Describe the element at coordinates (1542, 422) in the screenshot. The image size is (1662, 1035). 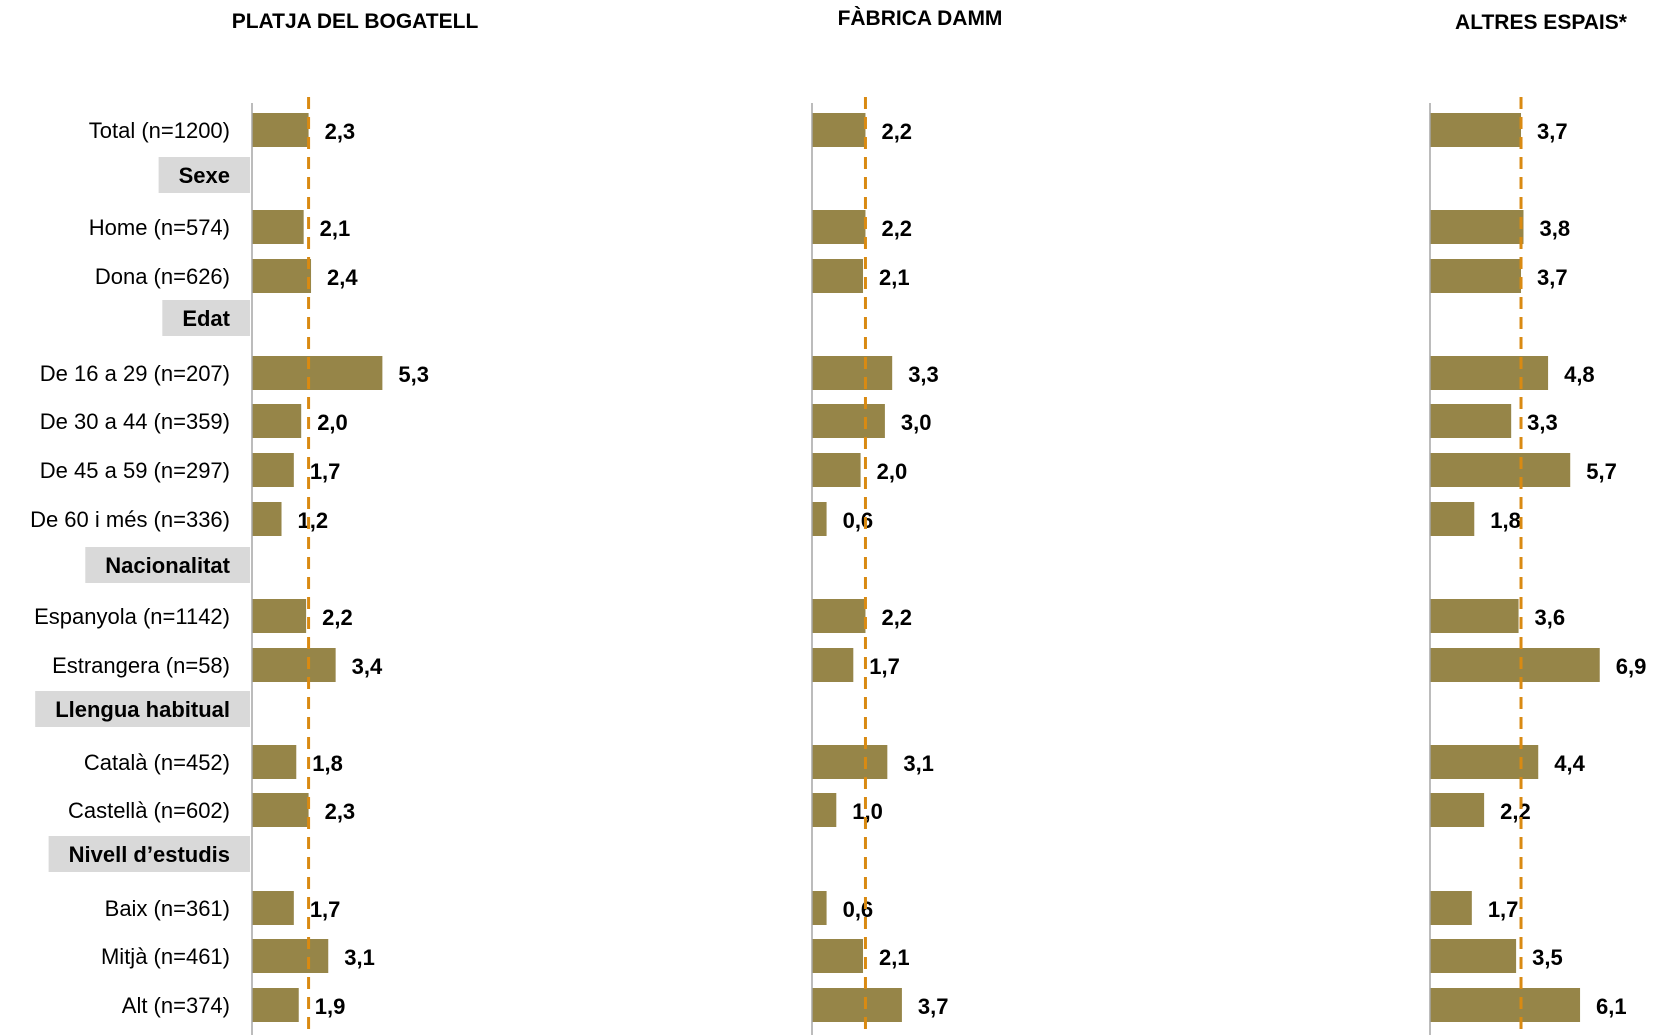
I see `data-label: 3,3` at that location.